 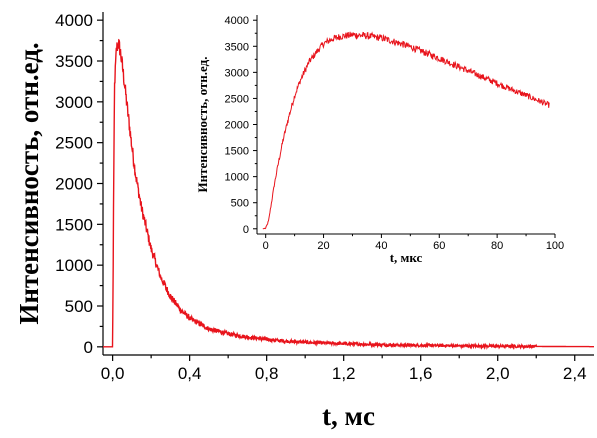 What do you see at coordinates (323, 246) in the screenshot?
I see `x-tick-label: 20` at bounding box center [323, 246].